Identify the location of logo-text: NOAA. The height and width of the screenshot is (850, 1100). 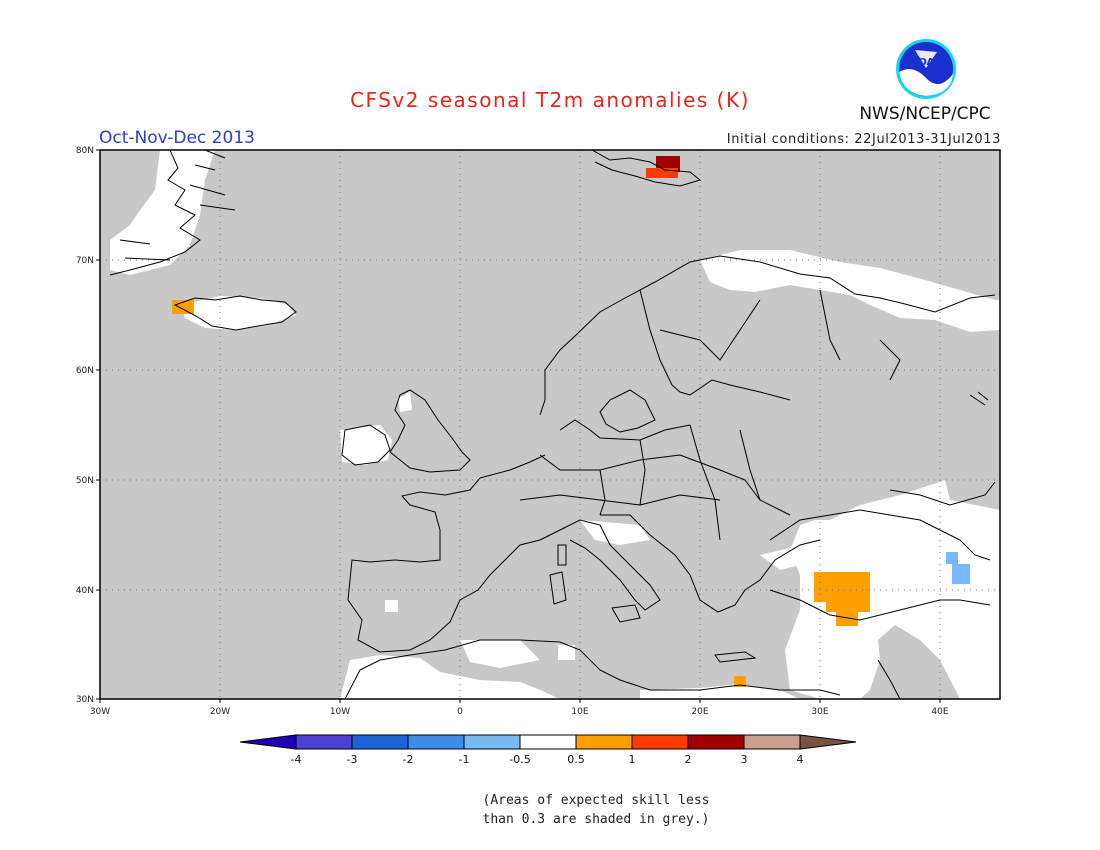
(926, 62).